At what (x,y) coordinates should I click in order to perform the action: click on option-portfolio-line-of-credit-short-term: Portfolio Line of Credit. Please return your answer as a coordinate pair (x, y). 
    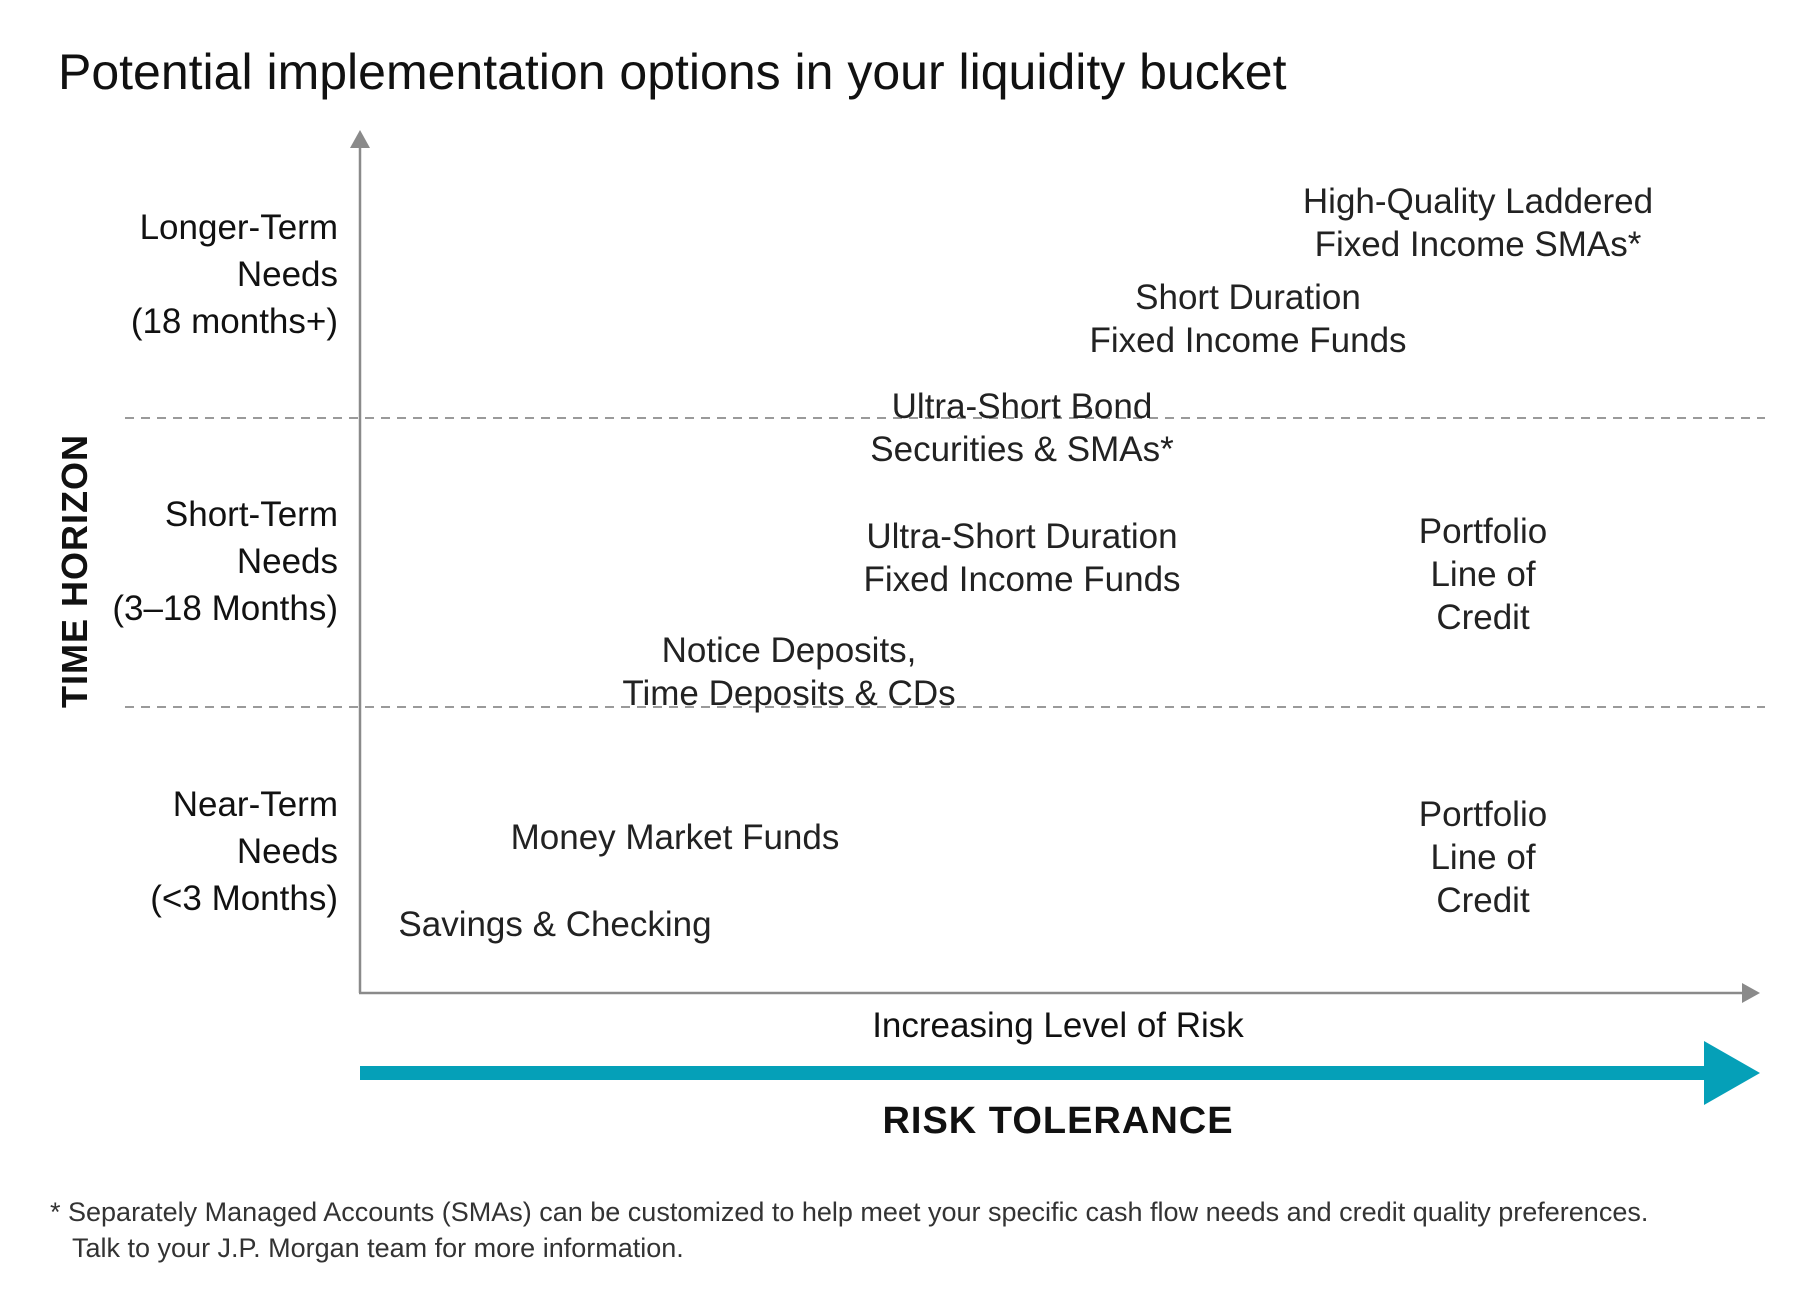
    Looking at the image, I should click on (1483, 574).